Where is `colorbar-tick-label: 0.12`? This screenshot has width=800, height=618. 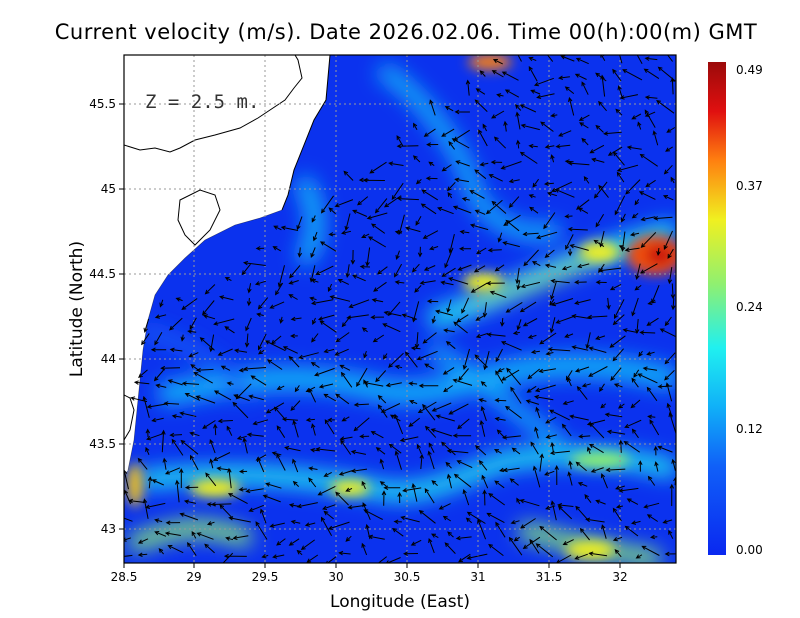
colorbar-tick-label: 0.12 is located at coordinates (749, 429).